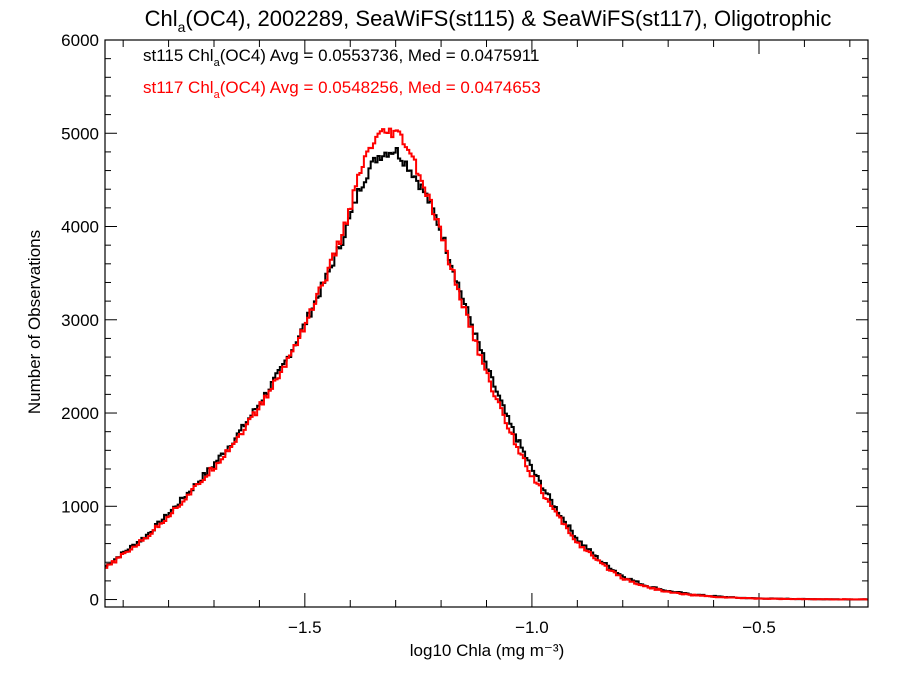 This screenshot has width=900, height=675. What do you see at coordinates (80, 40) in the screenshot?
I see `y-tick-label: 6000` at bounding box center [80, 40].